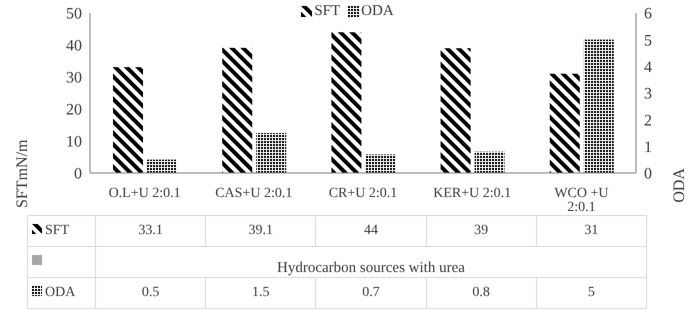 The image size is (695, 311). I want to click on y-tick-label: 30, so click(74, 78).